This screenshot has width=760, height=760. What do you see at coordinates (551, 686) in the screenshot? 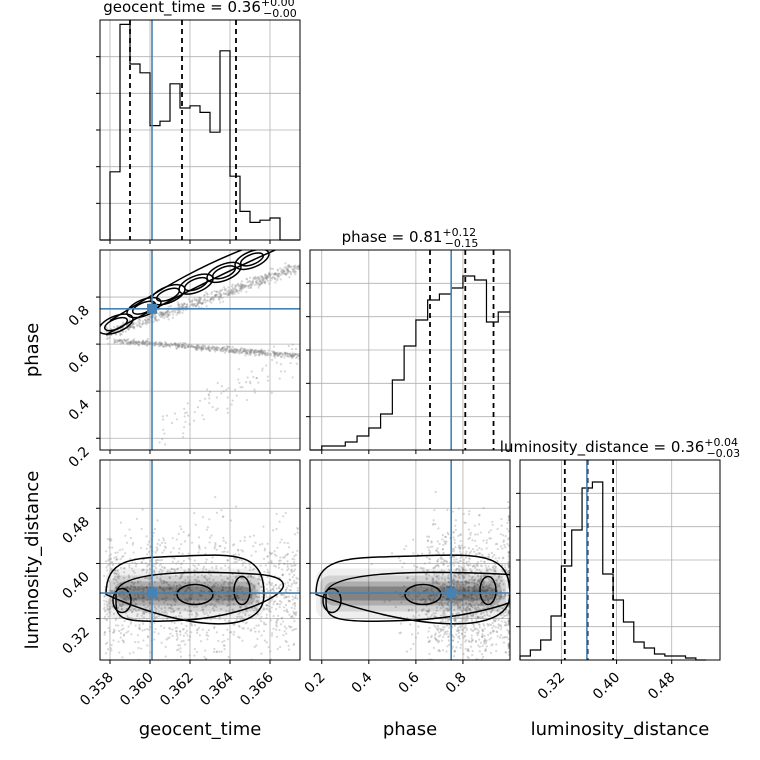
I see `x-tick-label: 0.32` at bounding box center [551, 686].